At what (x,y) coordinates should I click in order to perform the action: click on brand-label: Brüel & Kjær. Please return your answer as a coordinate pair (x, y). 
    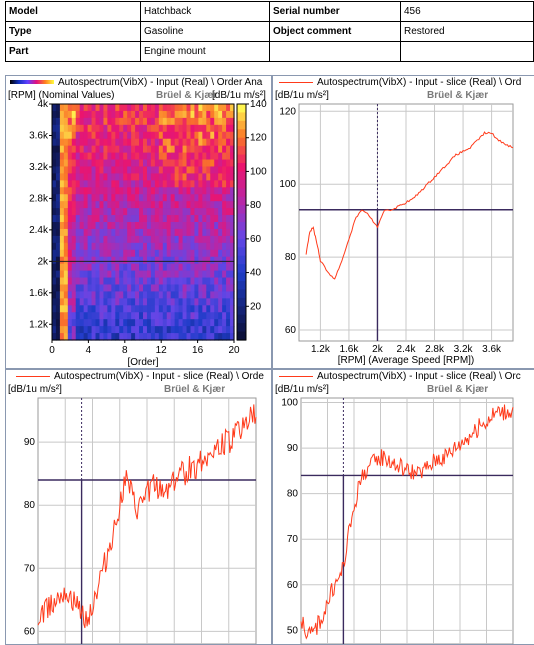
    Looking at the image, I should click on (187, 95).